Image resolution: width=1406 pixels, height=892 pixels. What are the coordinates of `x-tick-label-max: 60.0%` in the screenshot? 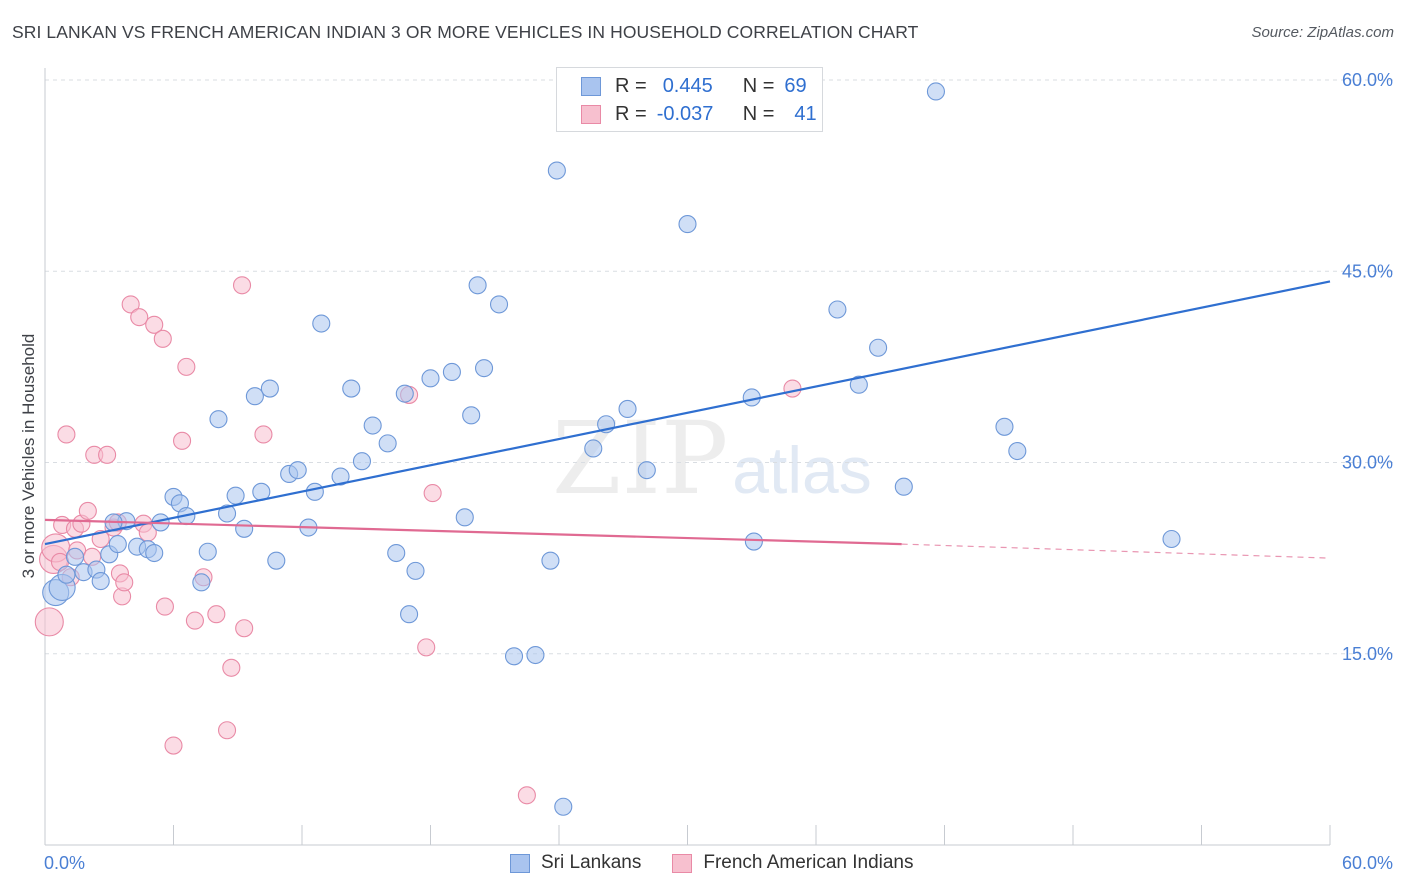 It's located at (1367, 863).